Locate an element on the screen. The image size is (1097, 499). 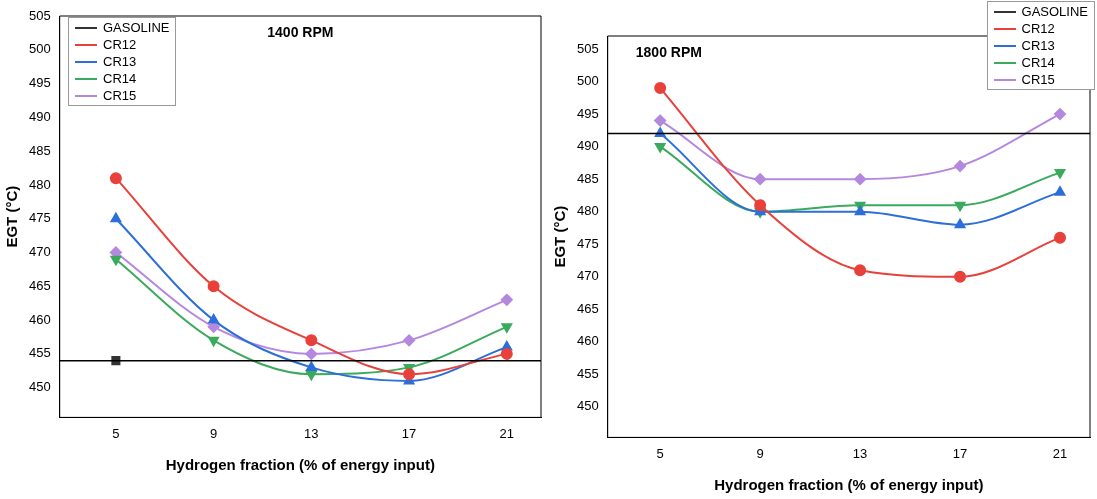
text: 1400 RPM is located at coordinates (300, 31).